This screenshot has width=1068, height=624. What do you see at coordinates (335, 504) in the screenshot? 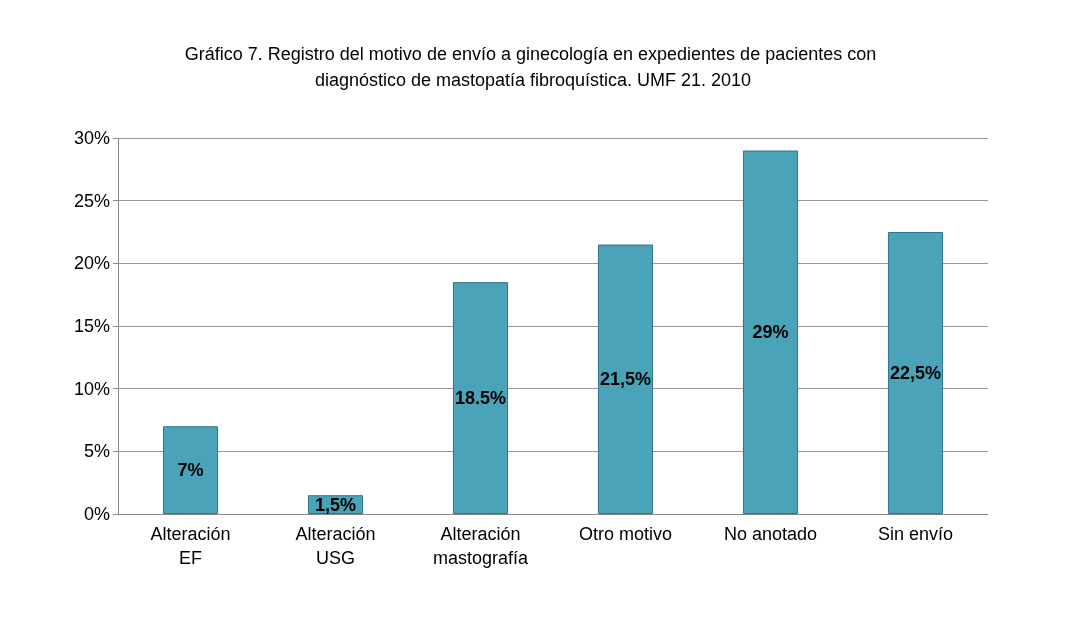
I see `data-label: 1,5%` at bounding box center [335, 504].